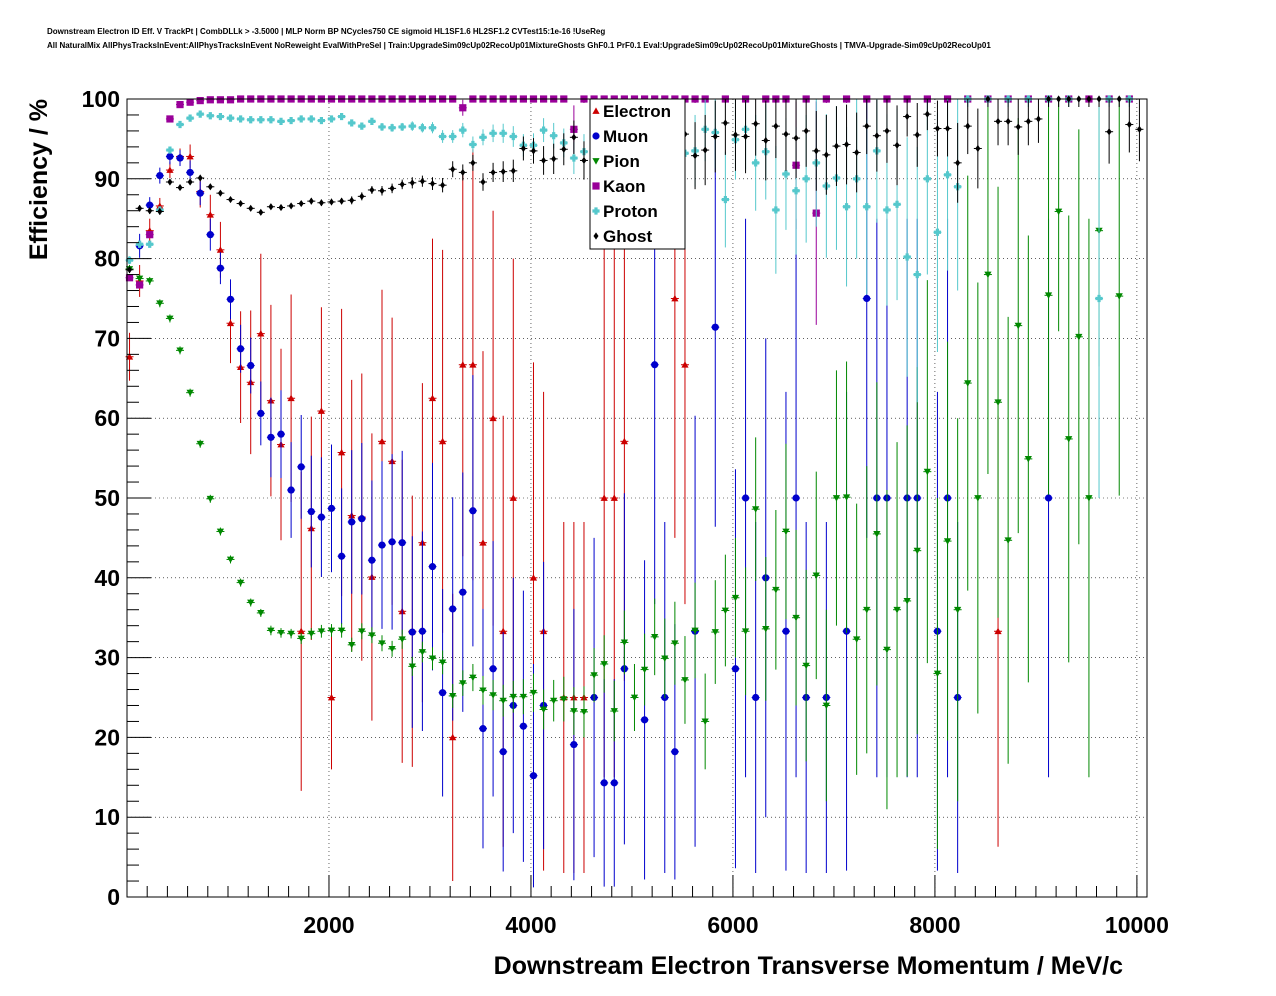 The width and height of the screenshot is (1276, 996). What do you see at coordinates (624, 186) in the screenshot?
I see `legend-label: Kaon` at bounding box center [624, 186].